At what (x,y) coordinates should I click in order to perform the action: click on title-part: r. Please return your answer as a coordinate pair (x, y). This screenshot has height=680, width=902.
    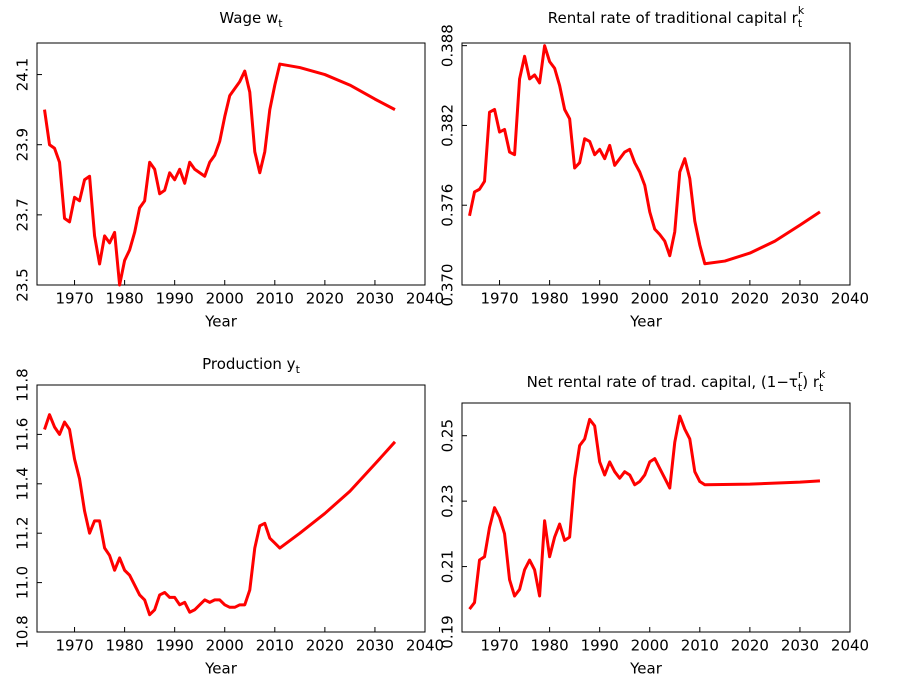
    Looking at the image, I should click on (800, 374).